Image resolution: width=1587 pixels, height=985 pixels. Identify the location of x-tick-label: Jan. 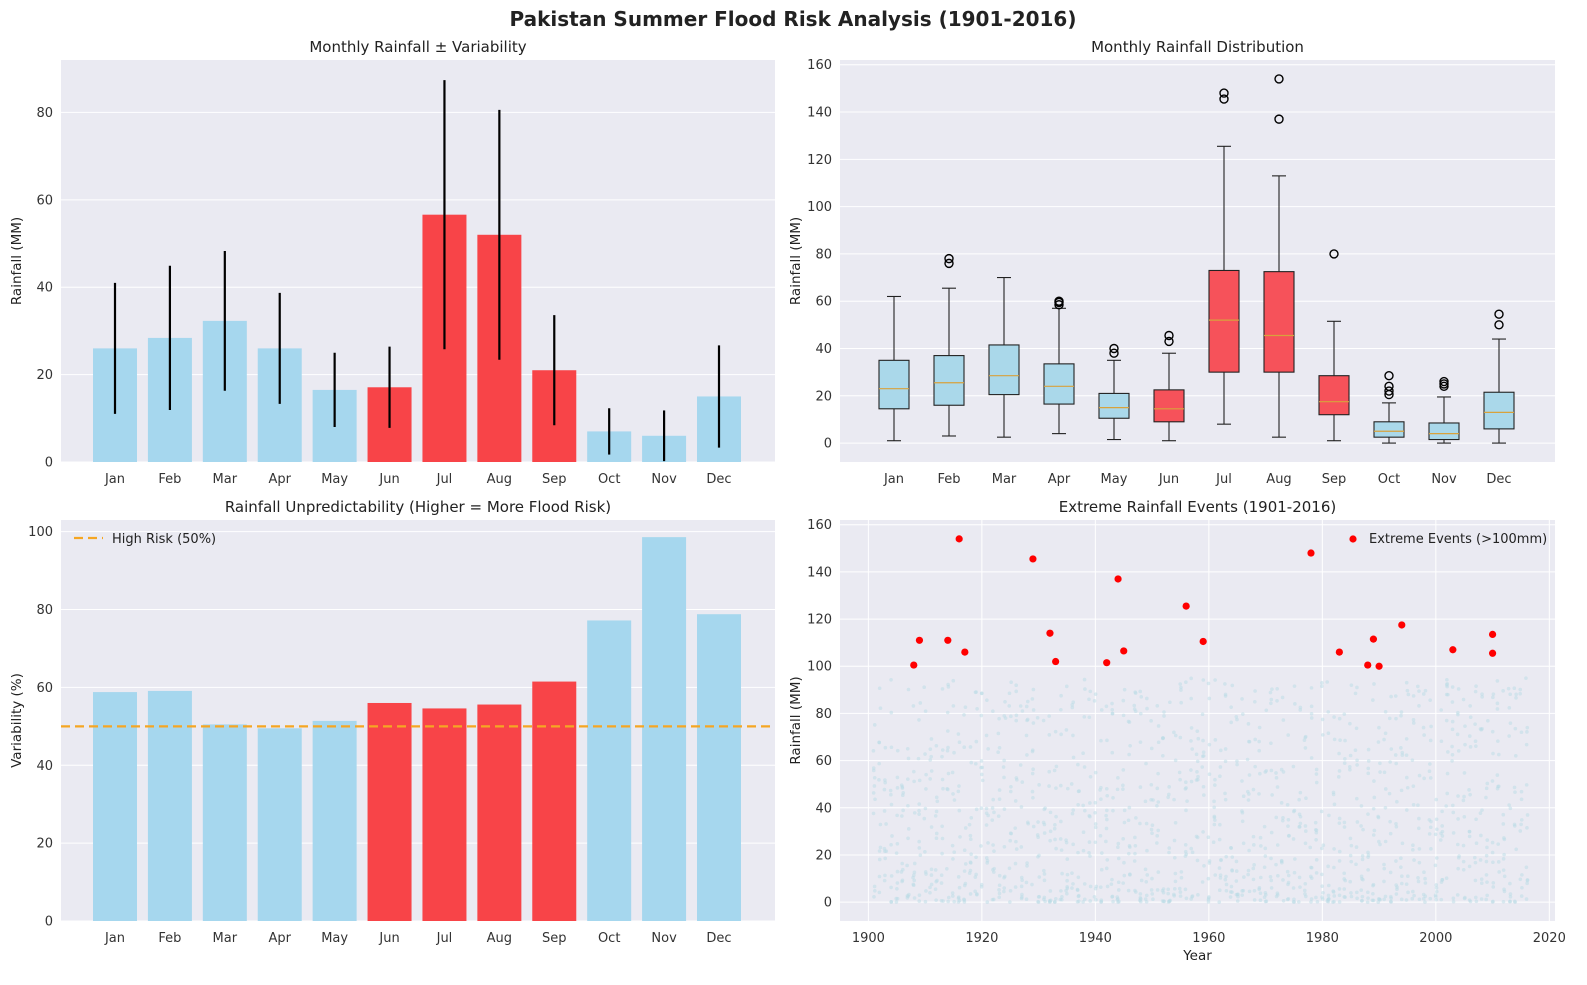
(893, 479).